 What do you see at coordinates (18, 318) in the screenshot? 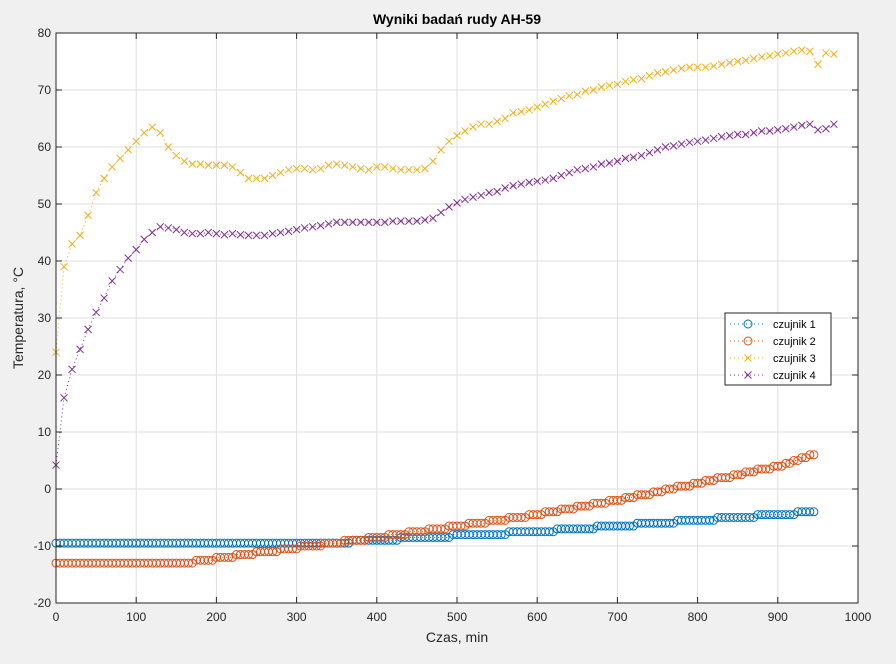
I see `y-axis-label: Temperatura, °C` at bounding box center [18, 318].